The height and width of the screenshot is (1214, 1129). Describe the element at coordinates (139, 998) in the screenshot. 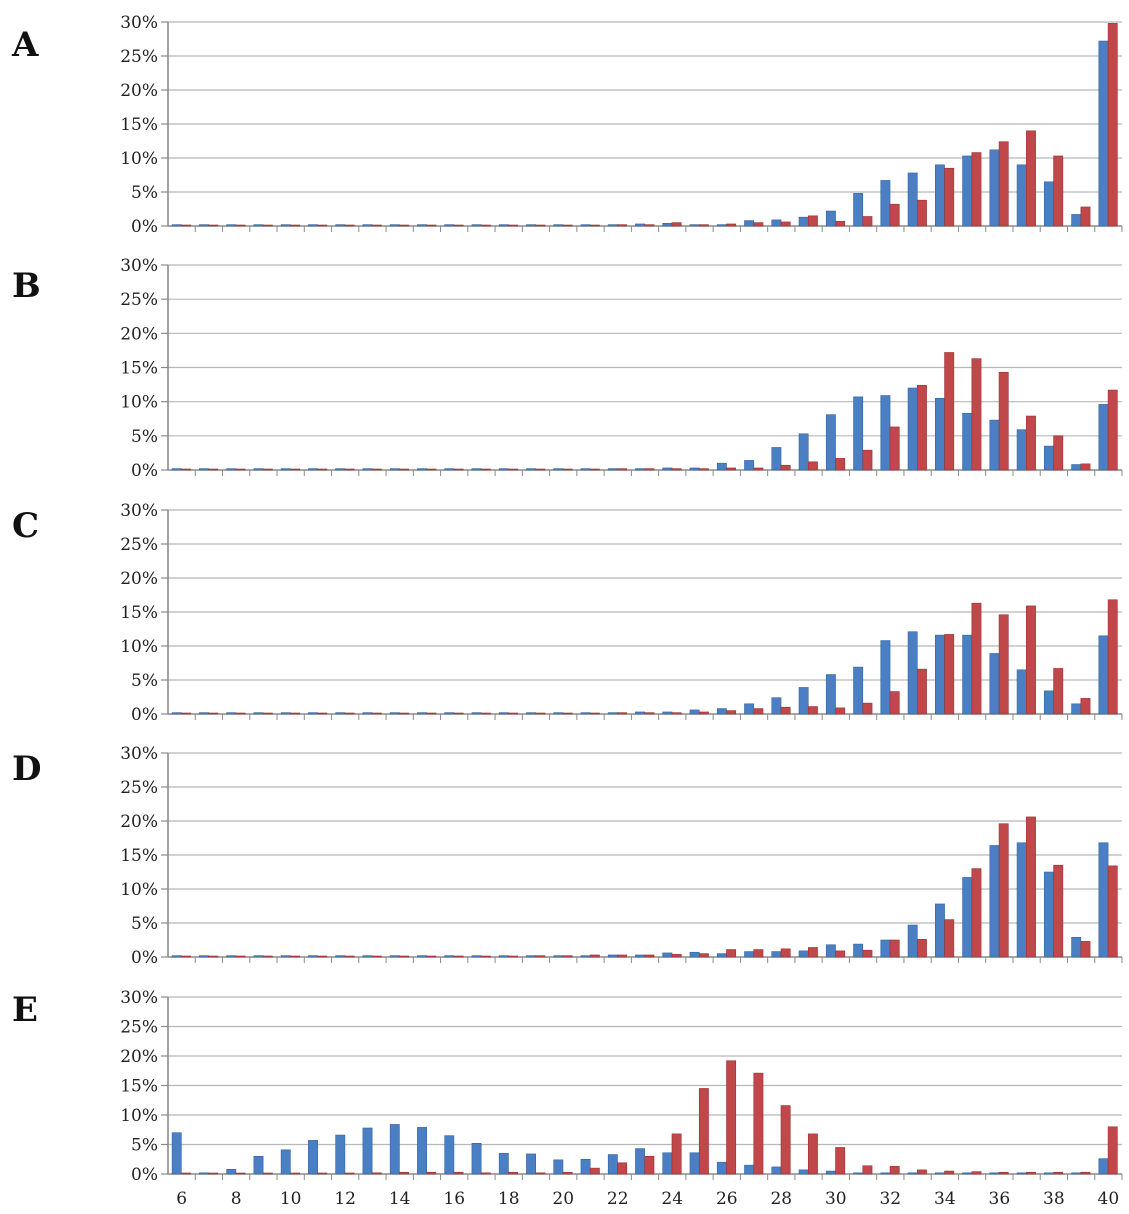

I see `y-tick-label: 30%` at that location.